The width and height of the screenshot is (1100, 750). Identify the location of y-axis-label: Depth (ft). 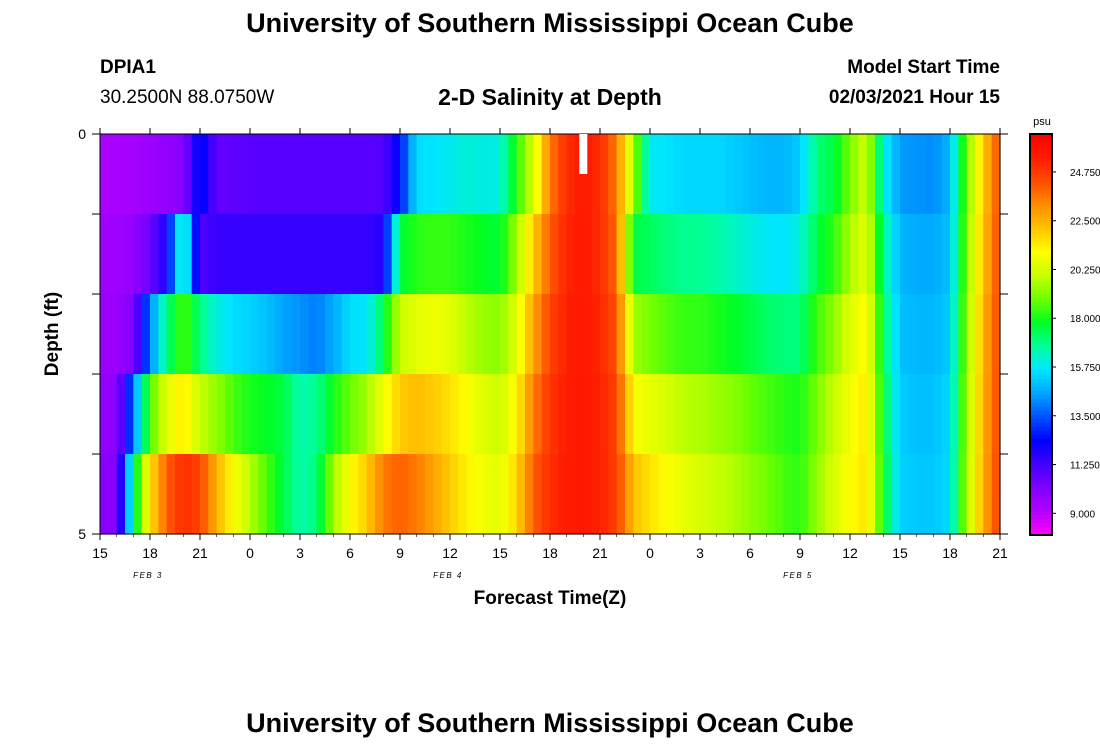
(52, 334).